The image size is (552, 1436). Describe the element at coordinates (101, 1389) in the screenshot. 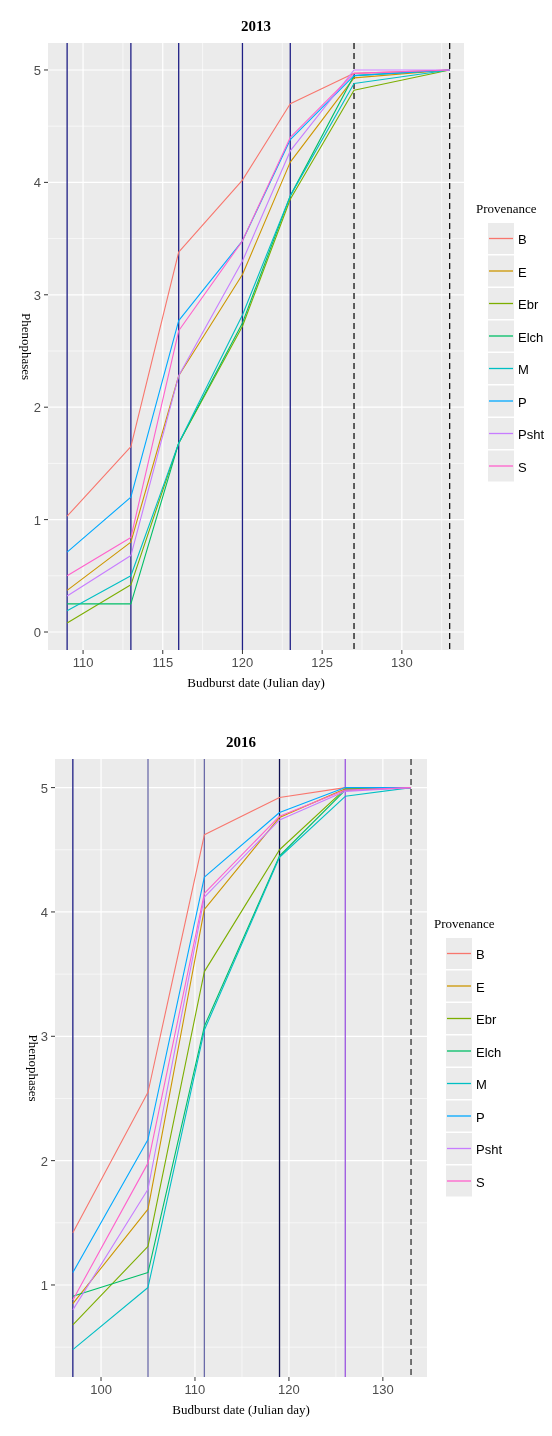

I see `x-tick-label: 100` at that location.